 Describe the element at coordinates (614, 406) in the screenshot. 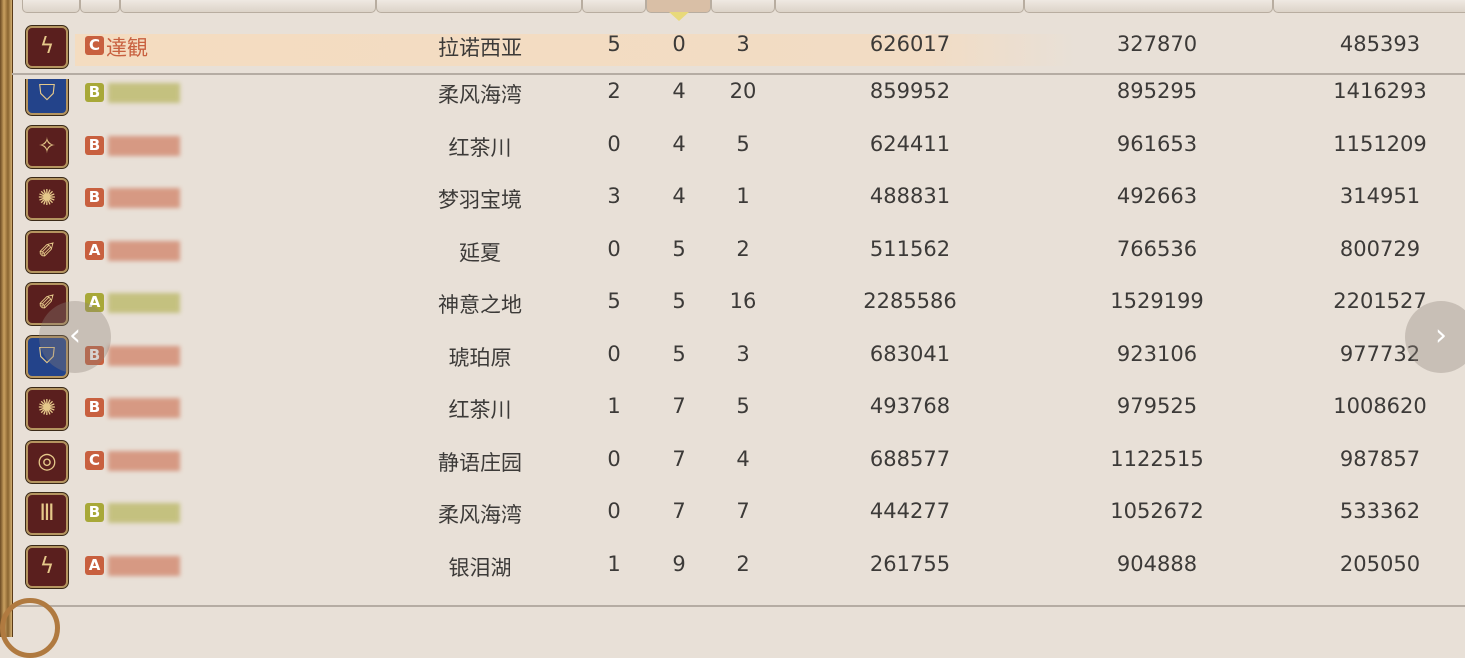

I see `stat-c1: 1` at that location.